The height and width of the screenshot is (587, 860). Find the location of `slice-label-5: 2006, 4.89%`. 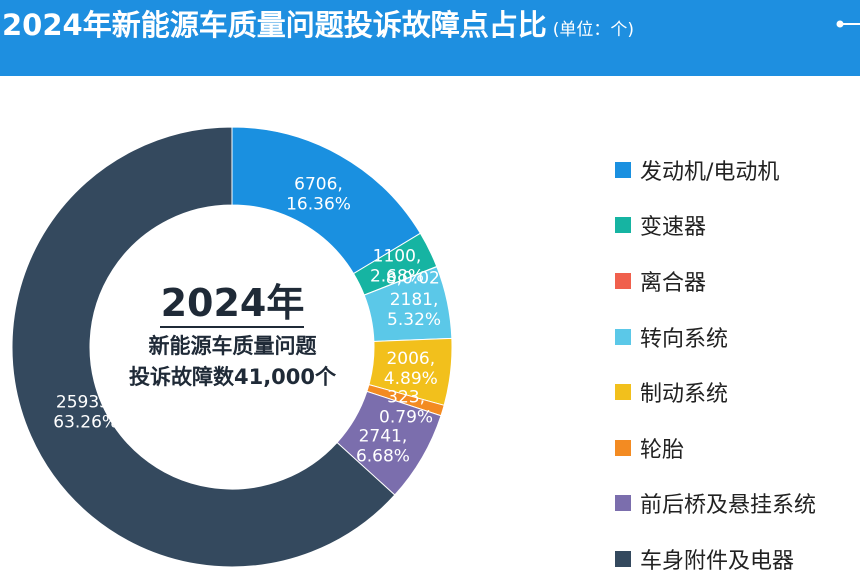

slice-label-5: 2006, 4.89% is located at coordinates (411, 369).